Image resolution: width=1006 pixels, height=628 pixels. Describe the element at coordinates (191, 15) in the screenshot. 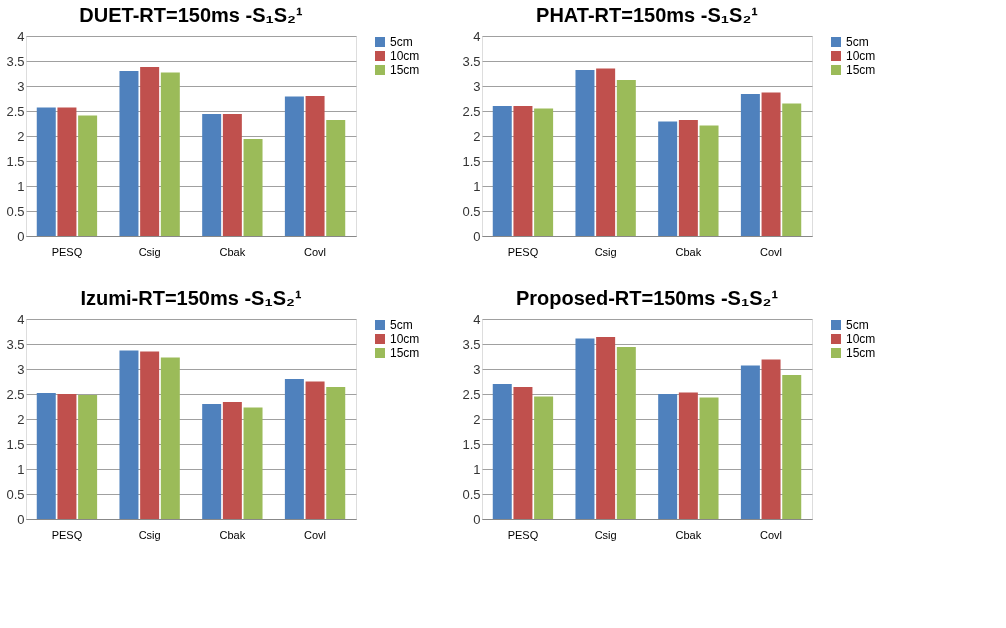

I see `chart-title: DUET-RT=150ms -S₁S₂¹` at that location.